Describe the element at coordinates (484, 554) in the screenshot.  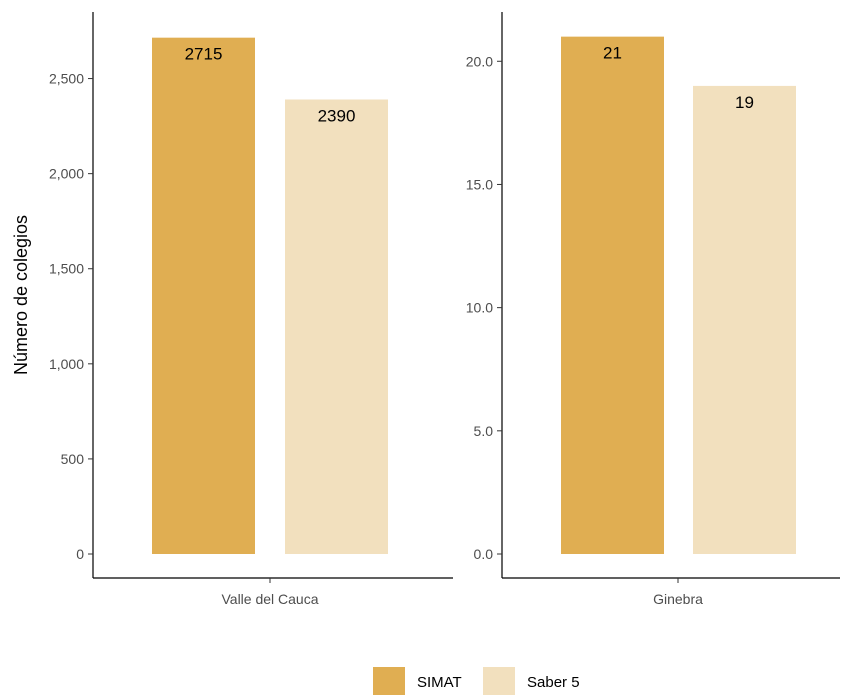
I see `y-tick-label: 0.0` at that location.